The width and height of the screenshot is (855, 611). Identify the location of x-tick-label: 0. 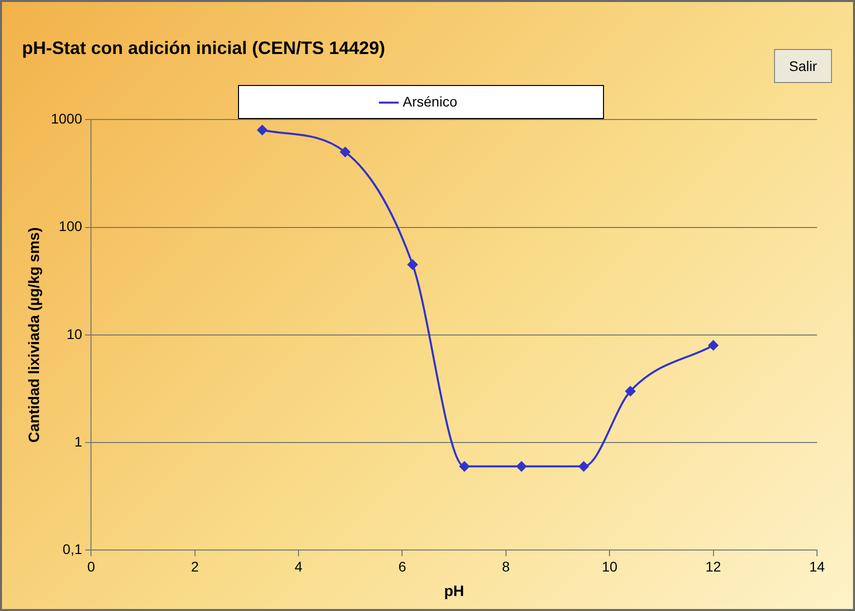
(91, 566).